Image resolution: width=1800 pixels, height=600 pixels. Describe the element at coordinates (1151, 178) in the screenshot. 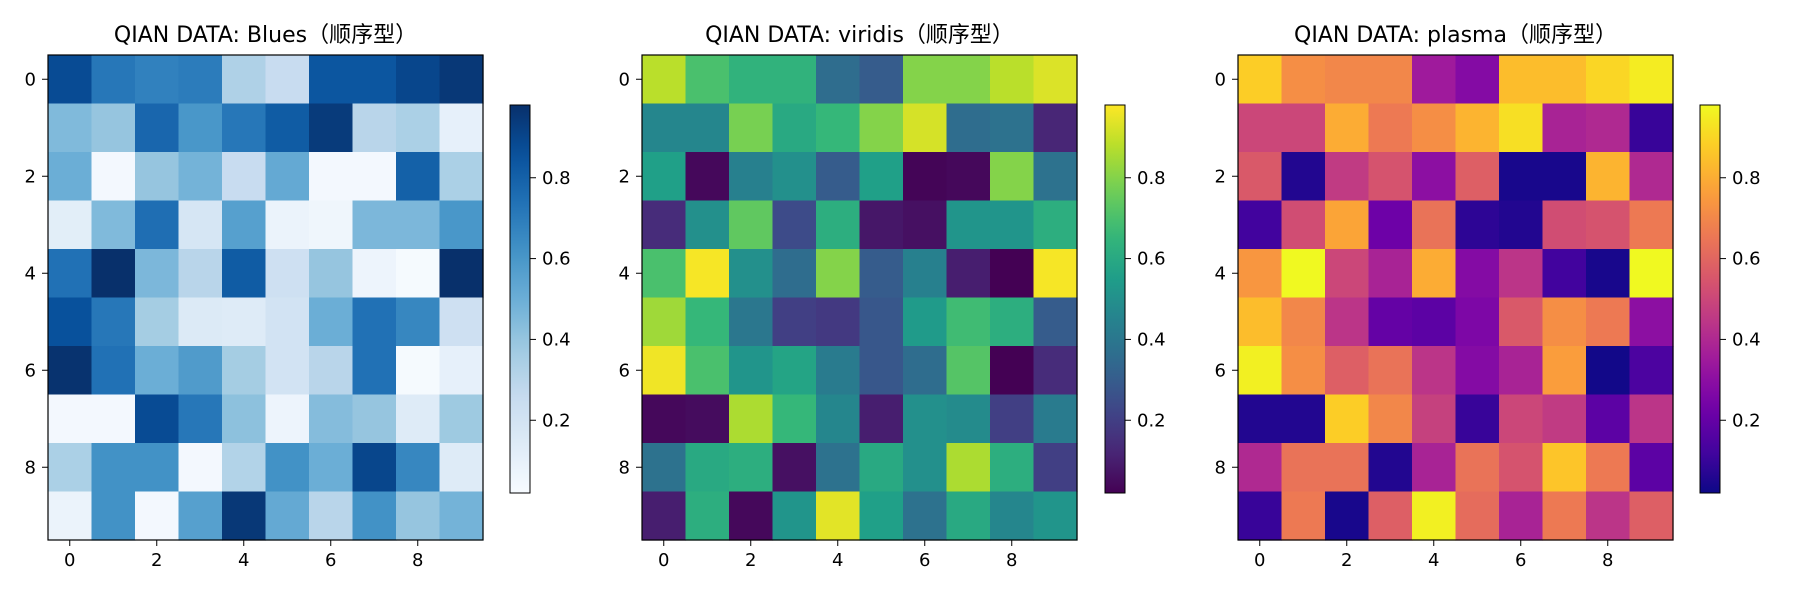

I see `colorbar-tick-label: 0.8` at that location.